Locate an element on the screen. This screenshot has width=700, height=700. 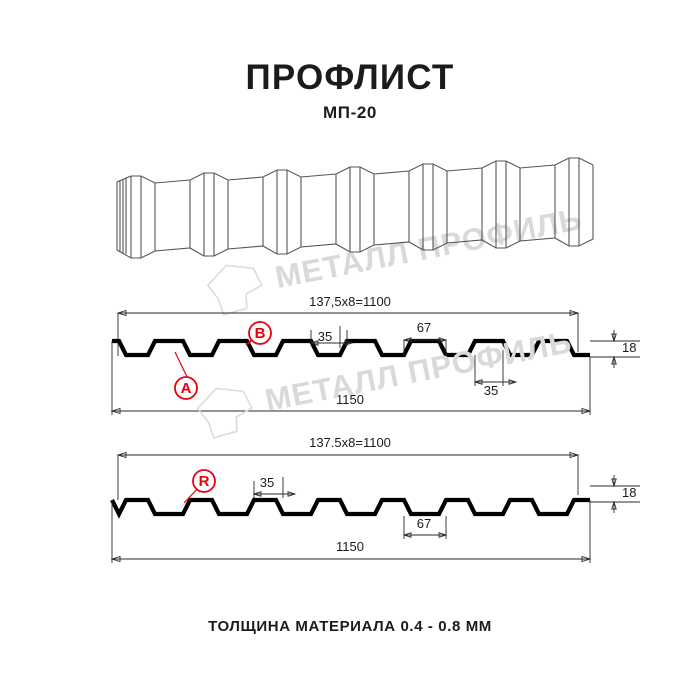
callout-a: A is located at coordinates (186, 375).